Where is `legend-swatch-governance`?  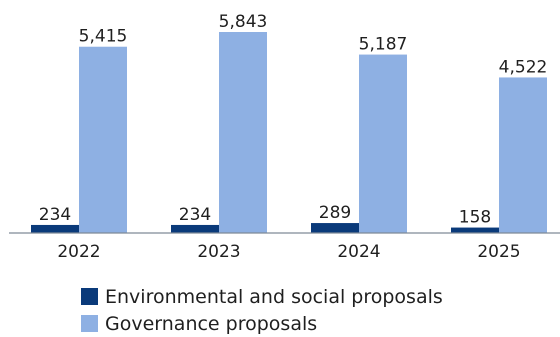
legend-swatch-governance is located at coordinates (89, 323).